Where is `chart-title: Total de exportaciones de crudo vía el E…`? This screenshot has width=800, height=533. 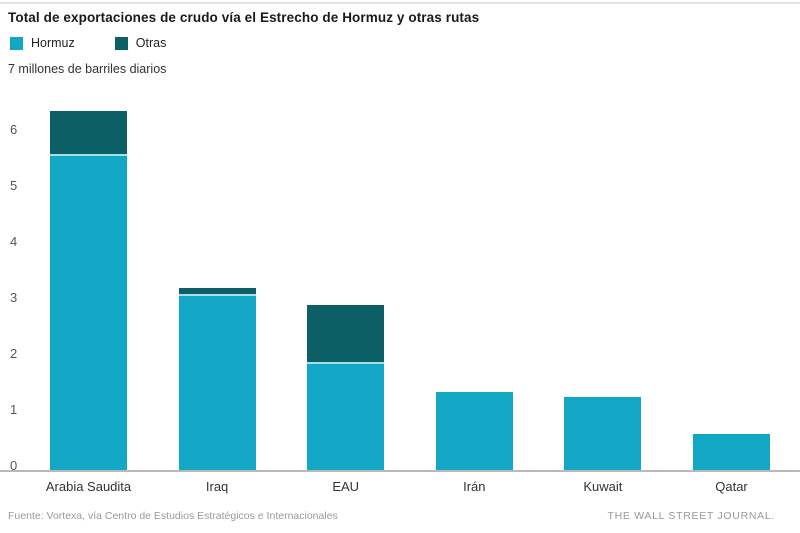 chart-title: Total de exportaciones de crudo vía el E… is located at coordinates (244, 17).